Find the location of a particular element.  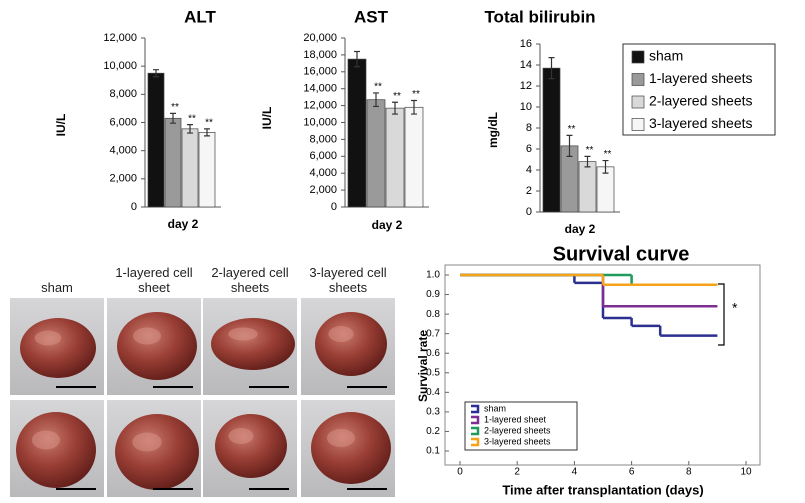

column-label: 3-layered cell sheets is located at coordinates (348, 280).